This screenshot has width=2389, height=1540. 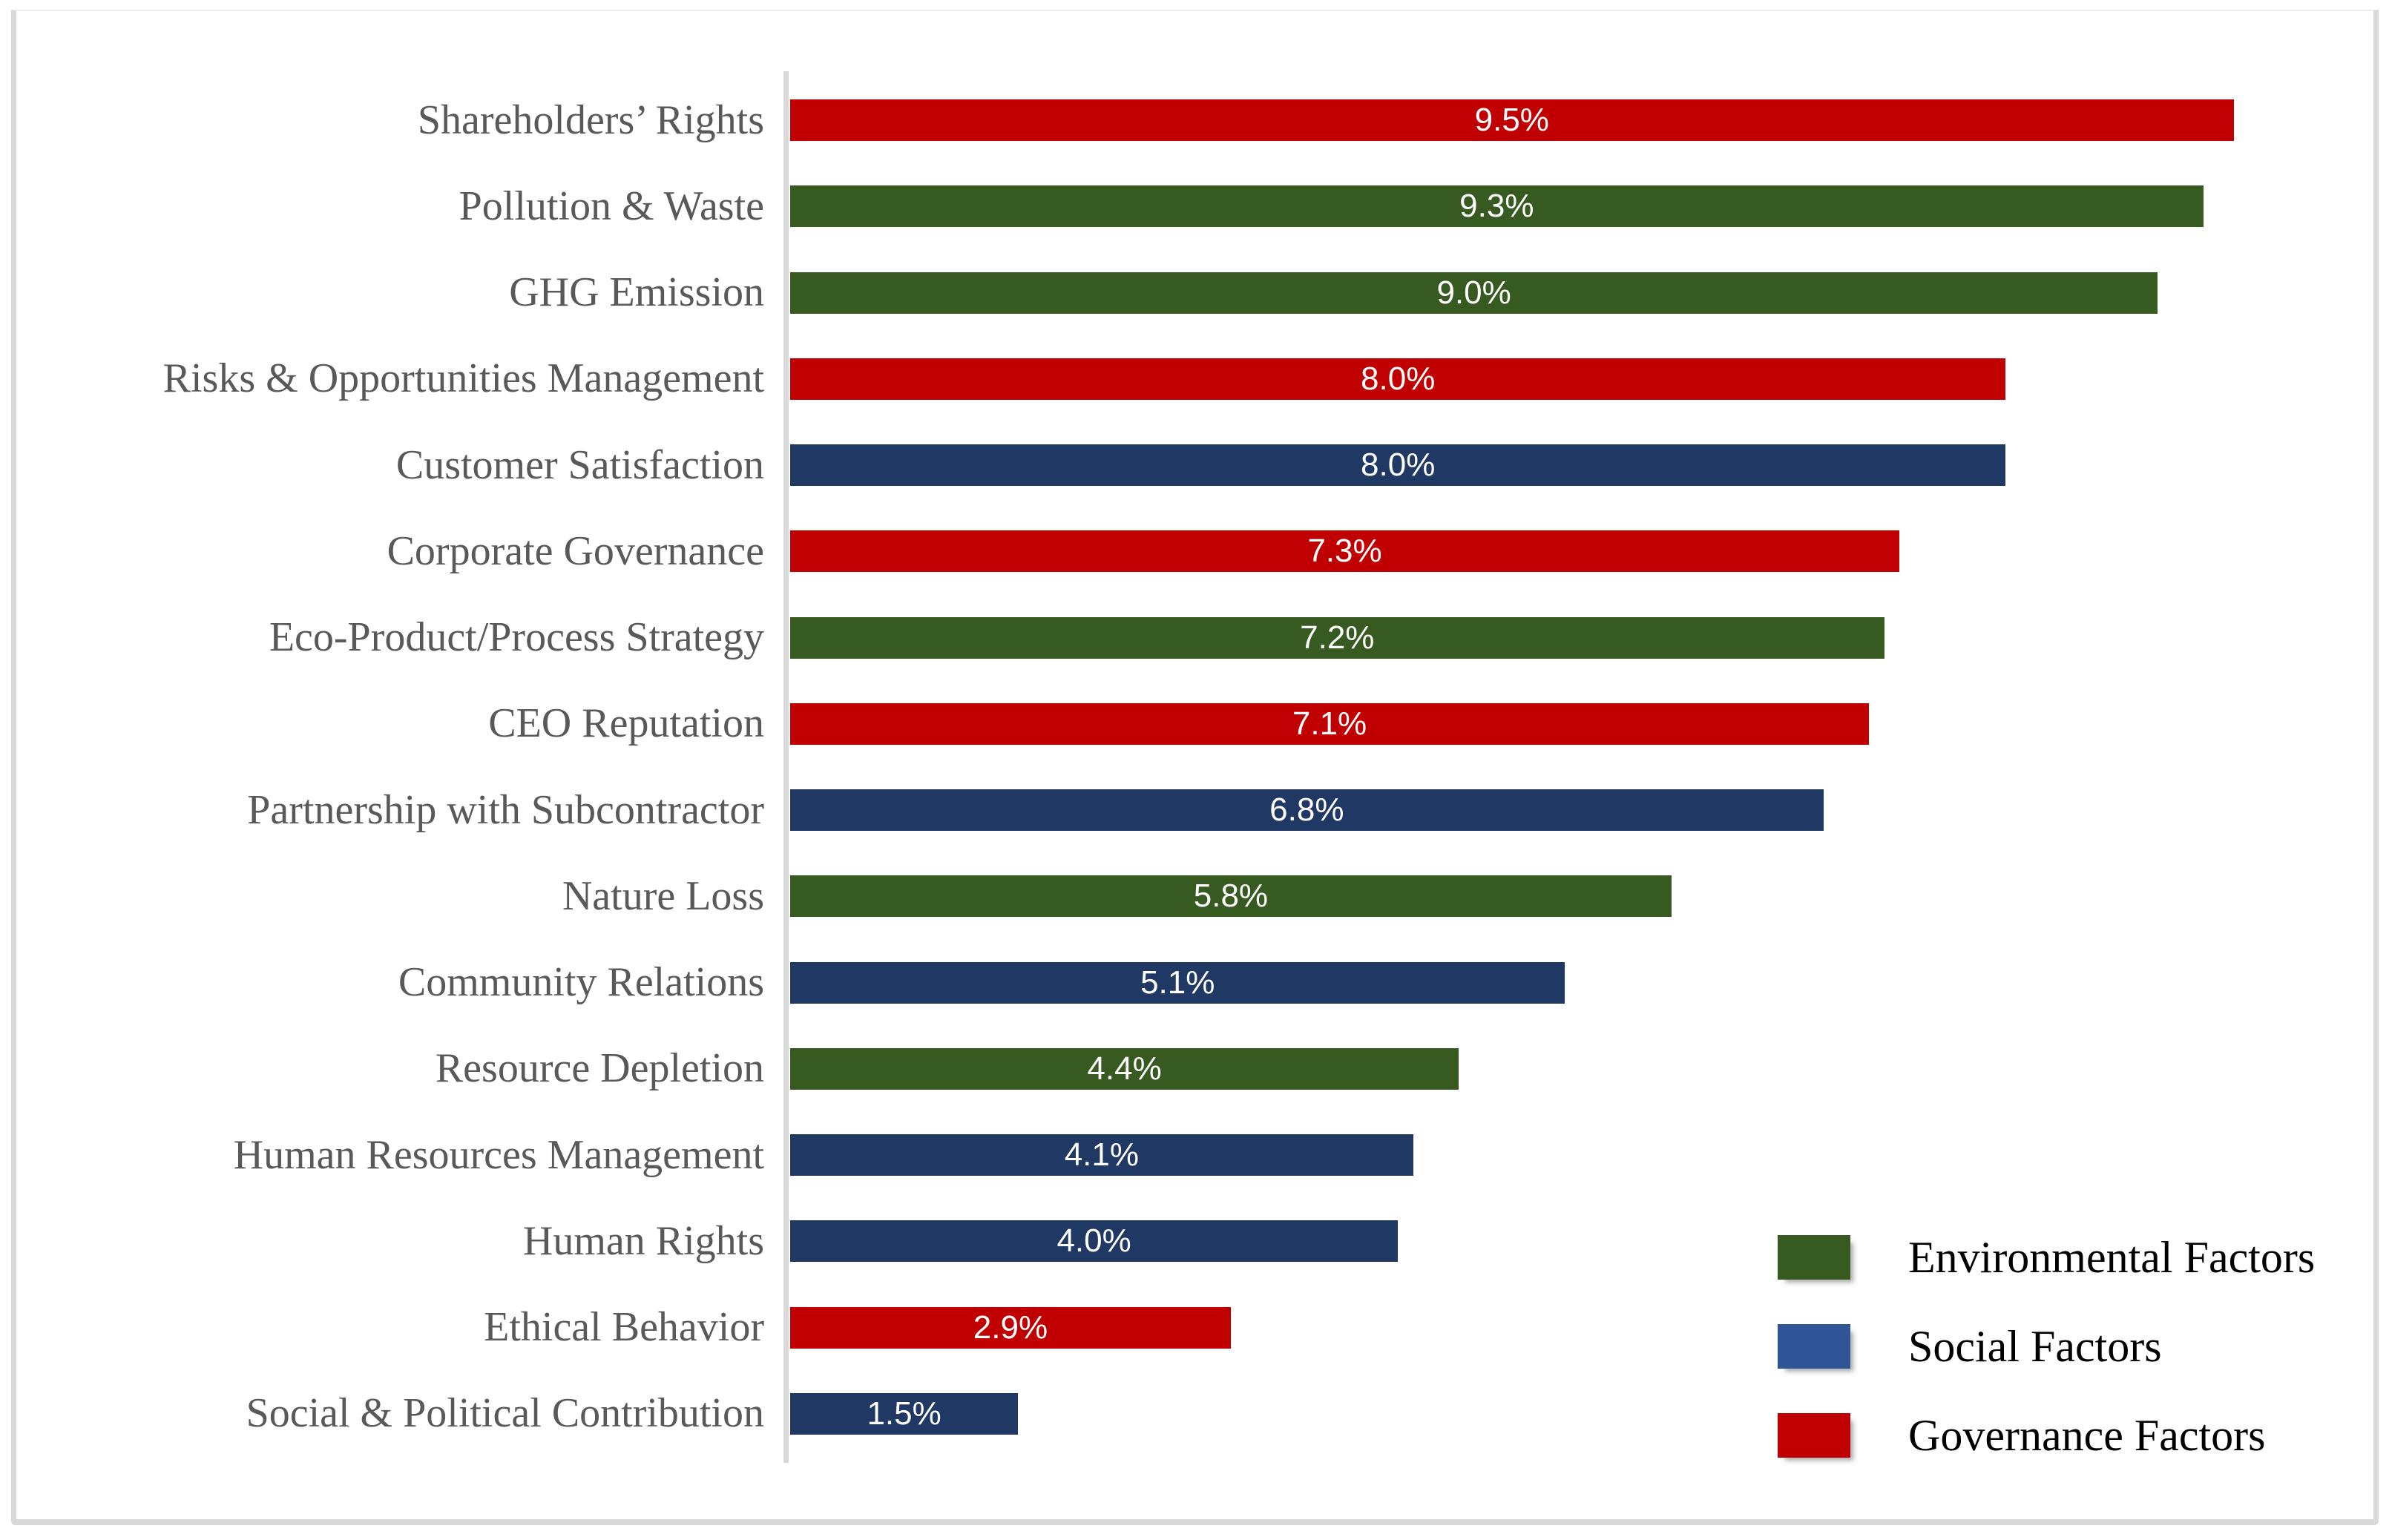 I want to click on category-label: Partnership with Subcontractor, so click(x=505, y=809).